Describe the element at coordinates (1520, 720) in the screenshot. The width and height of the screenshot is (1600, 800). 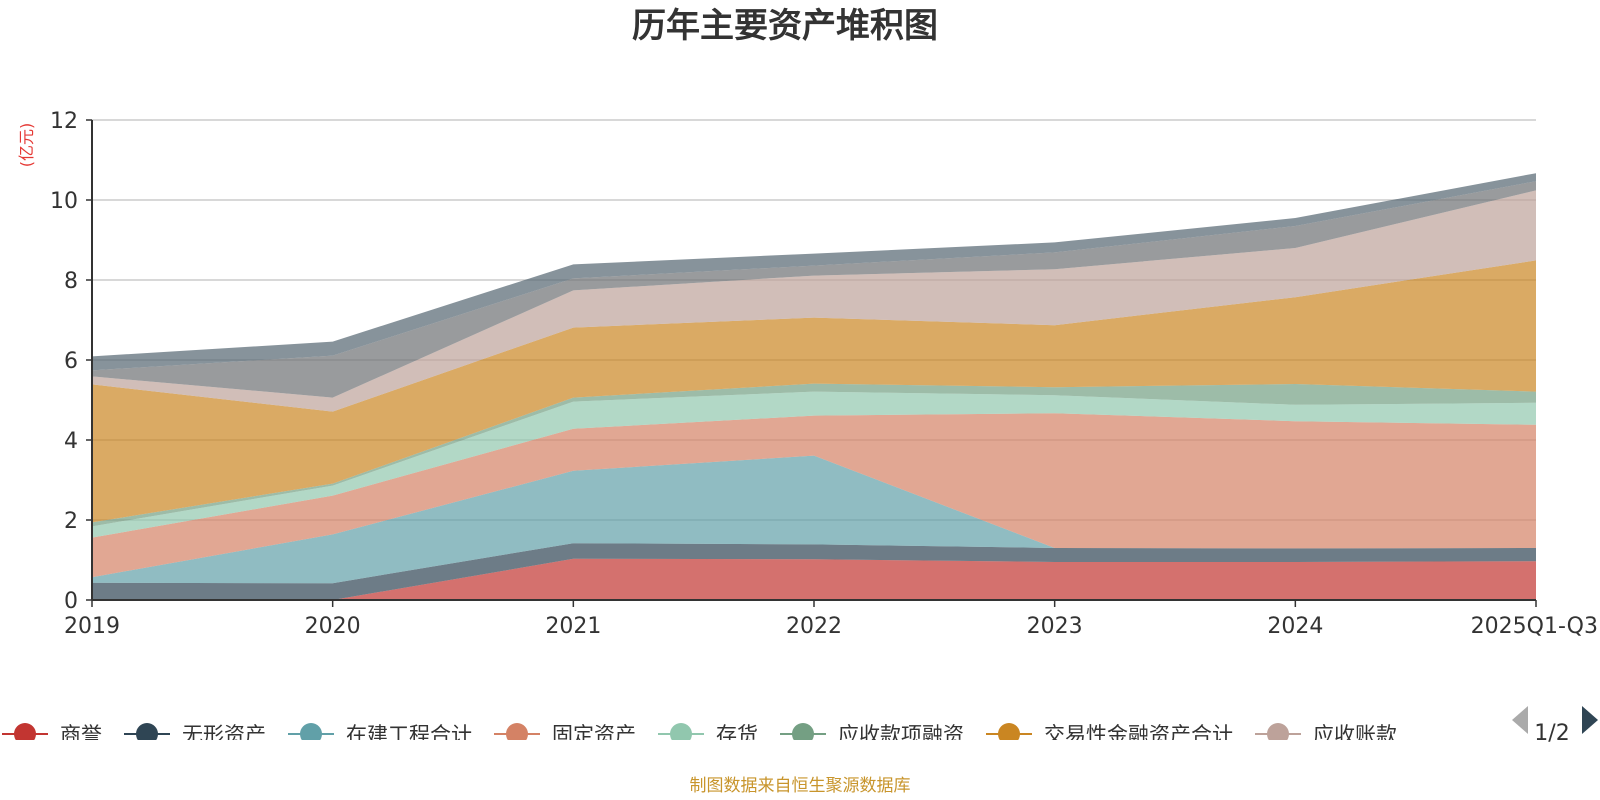
I see `legend-prev-page-icon` at that location.